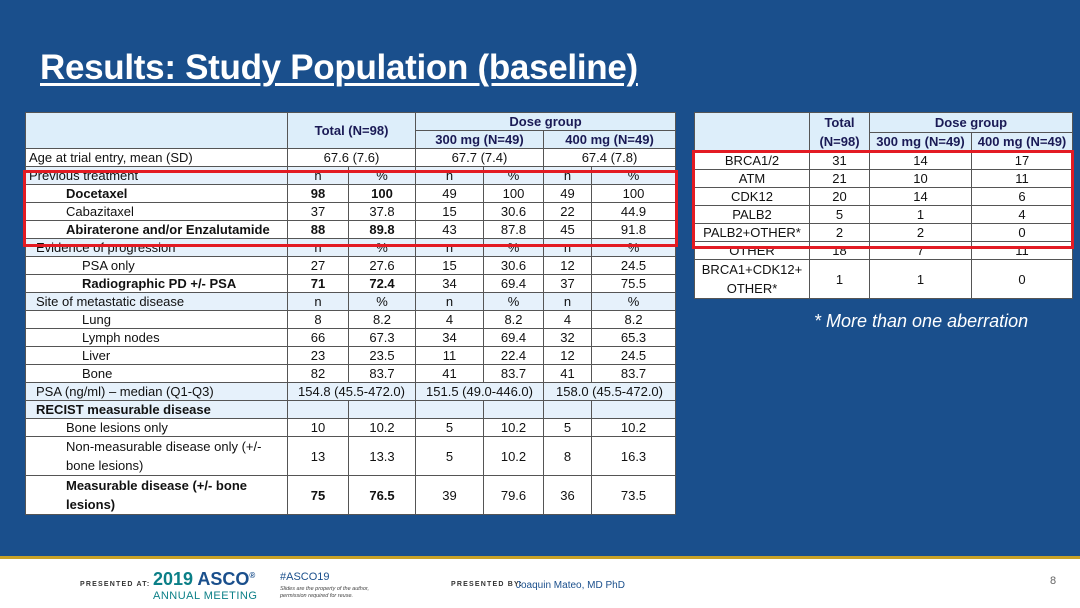 This screenshot has height=608, width=1080. What do you see at coordinates (839, 178) in the screenshot?
I see `cell: 21` at bounding box center [839, 178].